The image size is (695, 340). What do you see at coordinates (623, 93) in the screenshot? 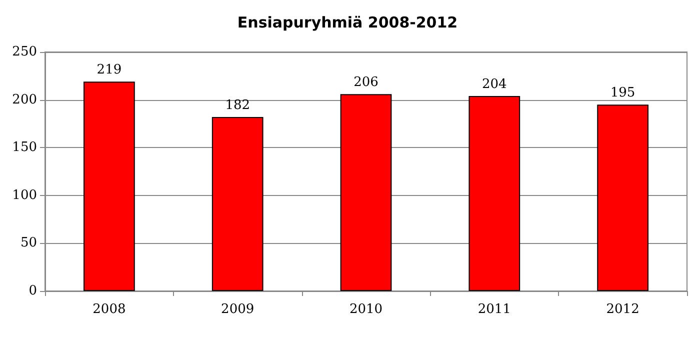
I see `data-label: 195` at bounding box center [623, 93].